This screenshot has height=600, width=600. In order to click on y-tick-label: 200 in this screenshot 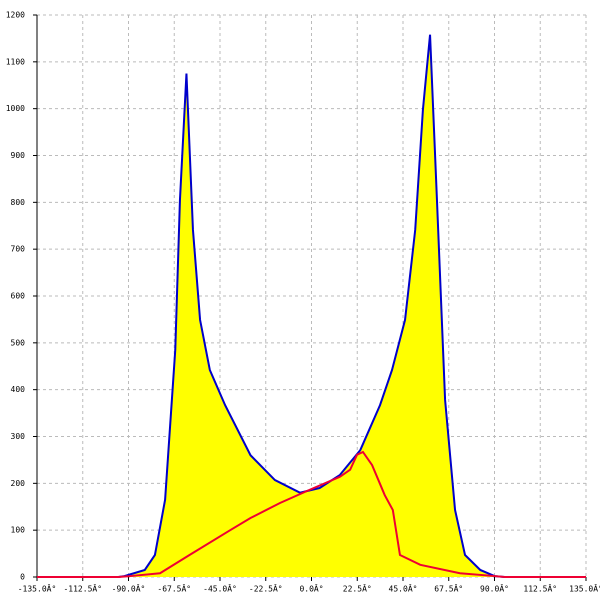, I will do `click(18, 483)`.